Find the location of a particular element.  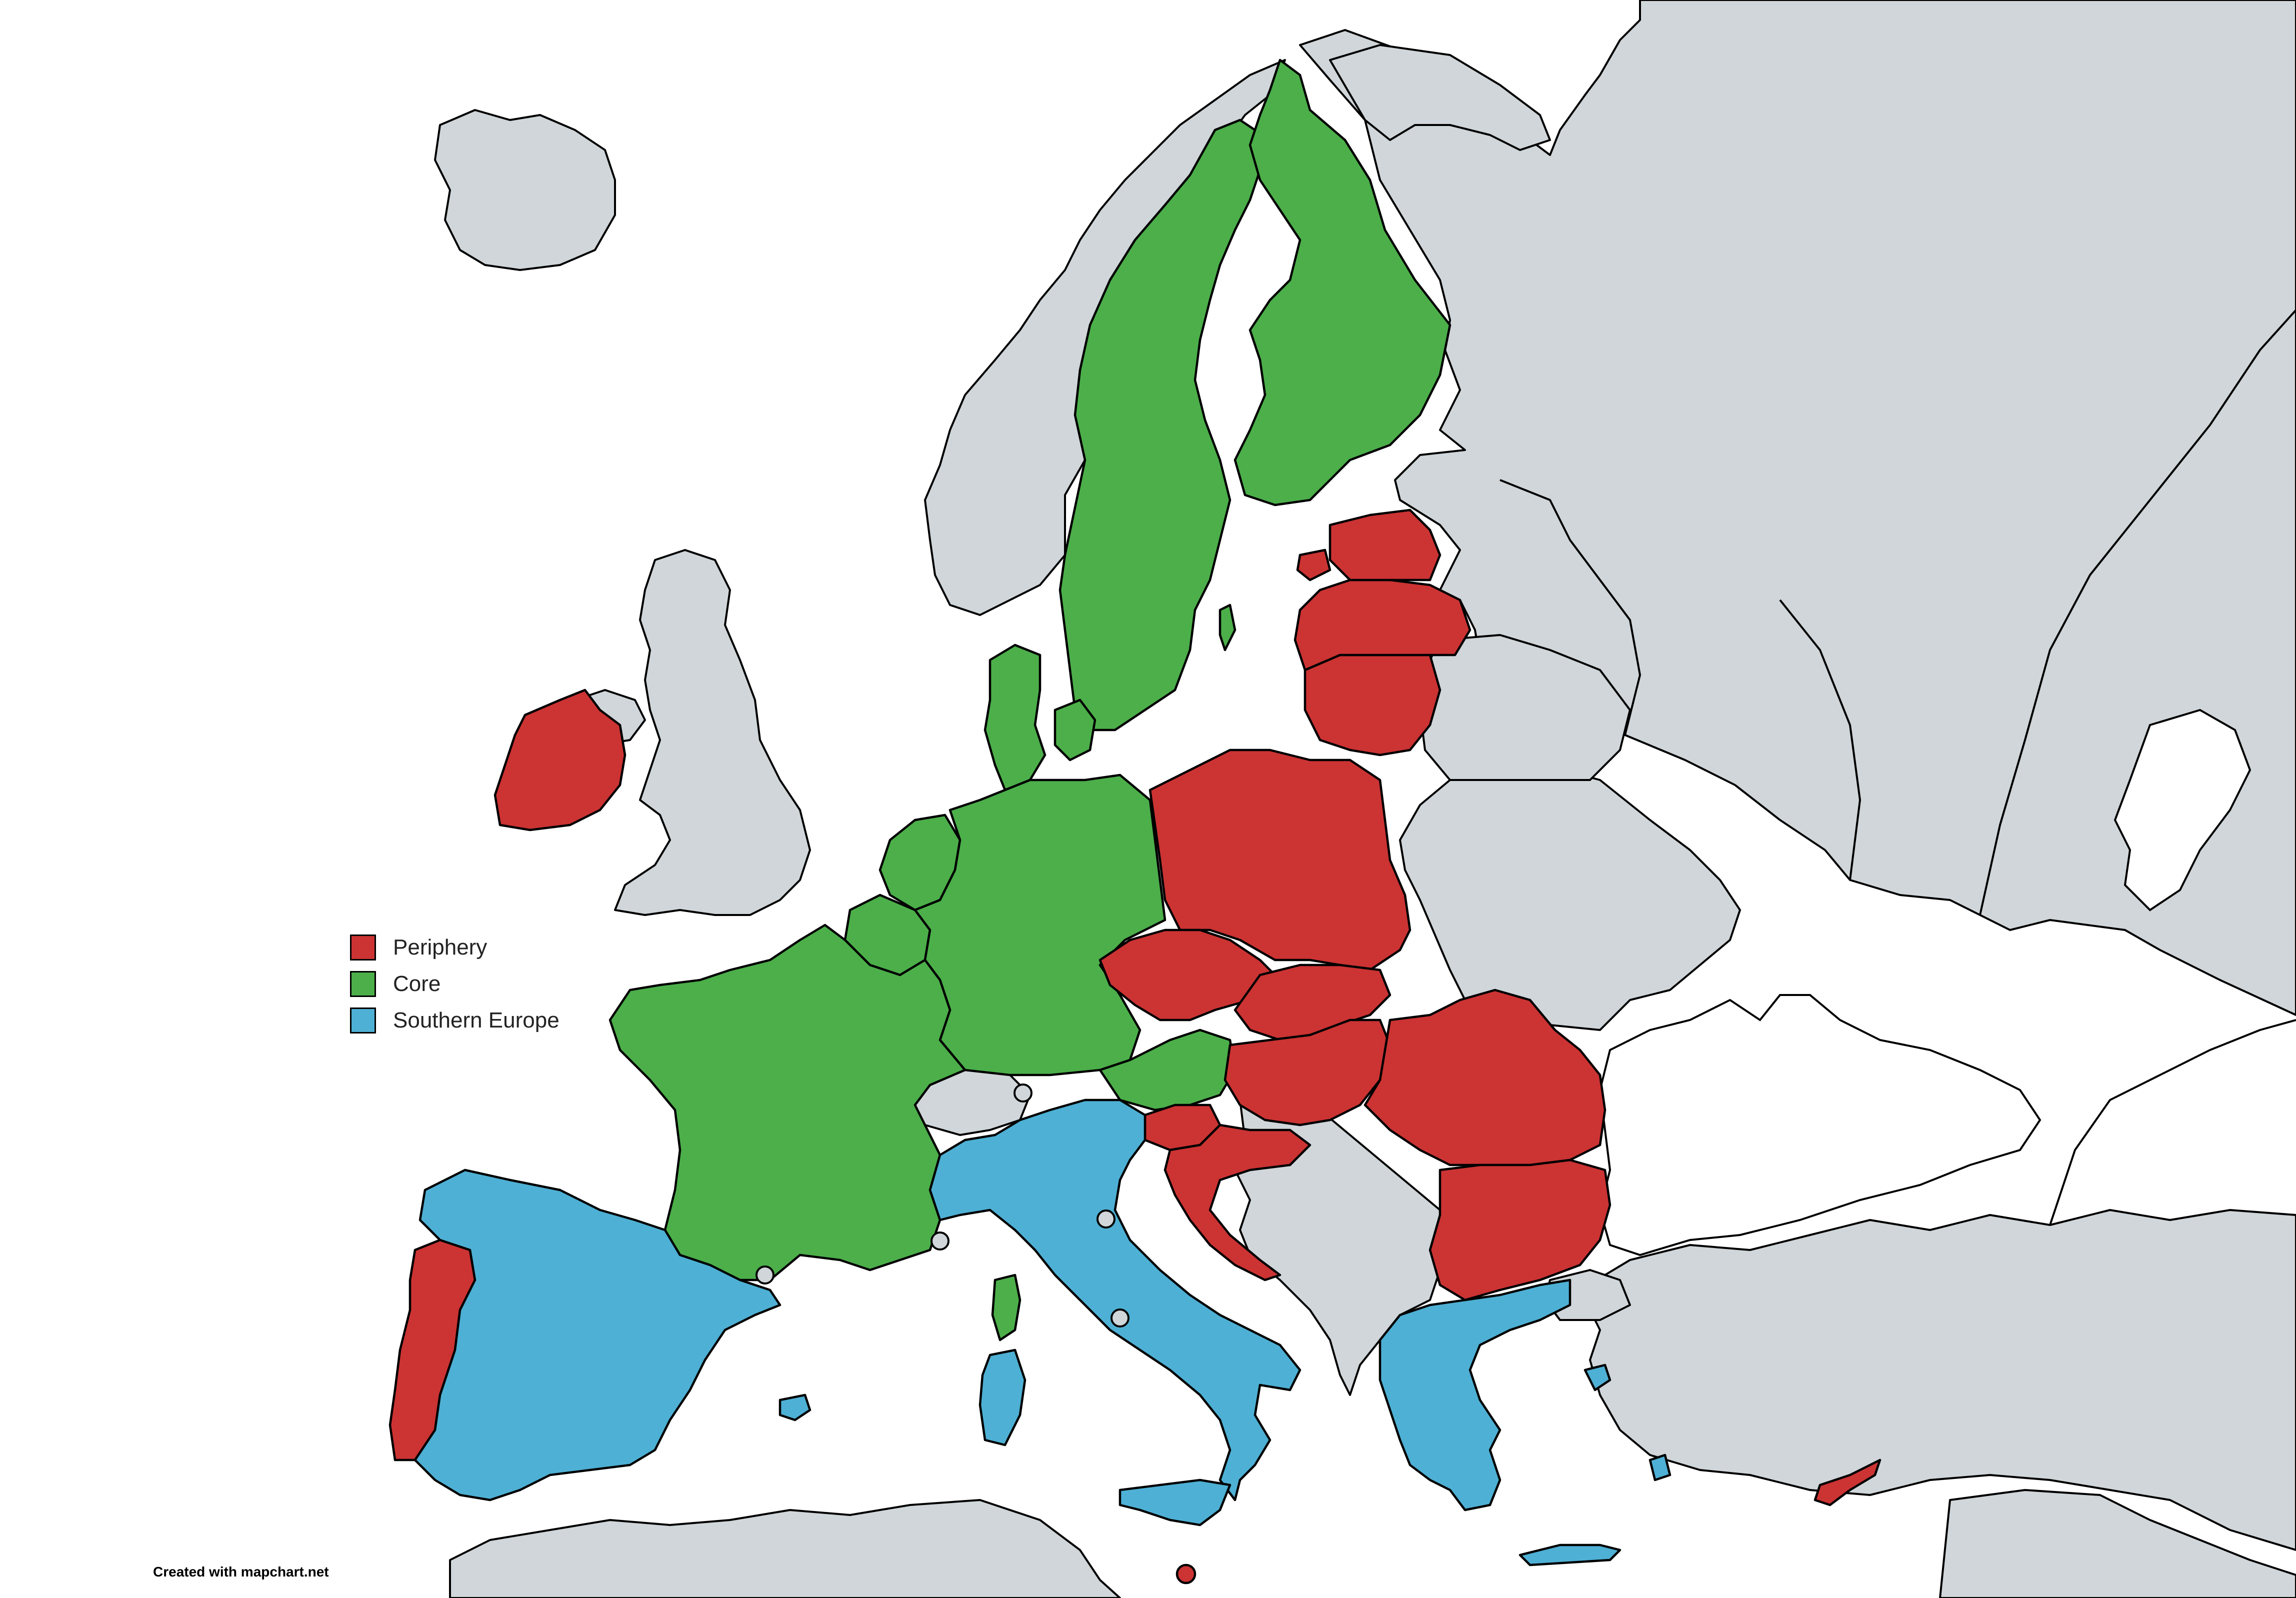

cyprus is located at coordinates (1848, 1482).